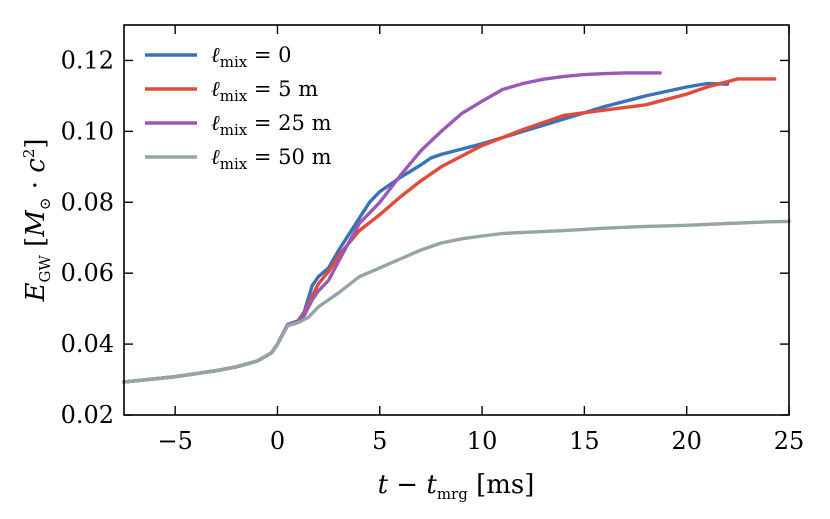  What do you see at coordinates (87, 344) in the screenshot?
I see `y-tick-label: 0.04` at bounding box center [87, 344].